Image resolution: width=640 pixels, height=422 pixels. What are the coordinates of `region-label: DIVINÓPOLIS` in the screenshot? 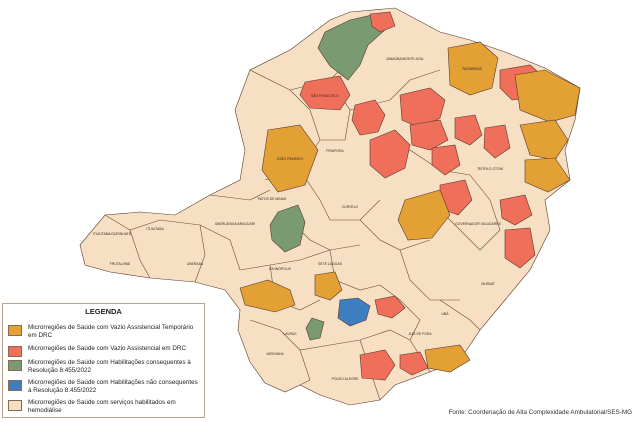 It's located at (280, 268).